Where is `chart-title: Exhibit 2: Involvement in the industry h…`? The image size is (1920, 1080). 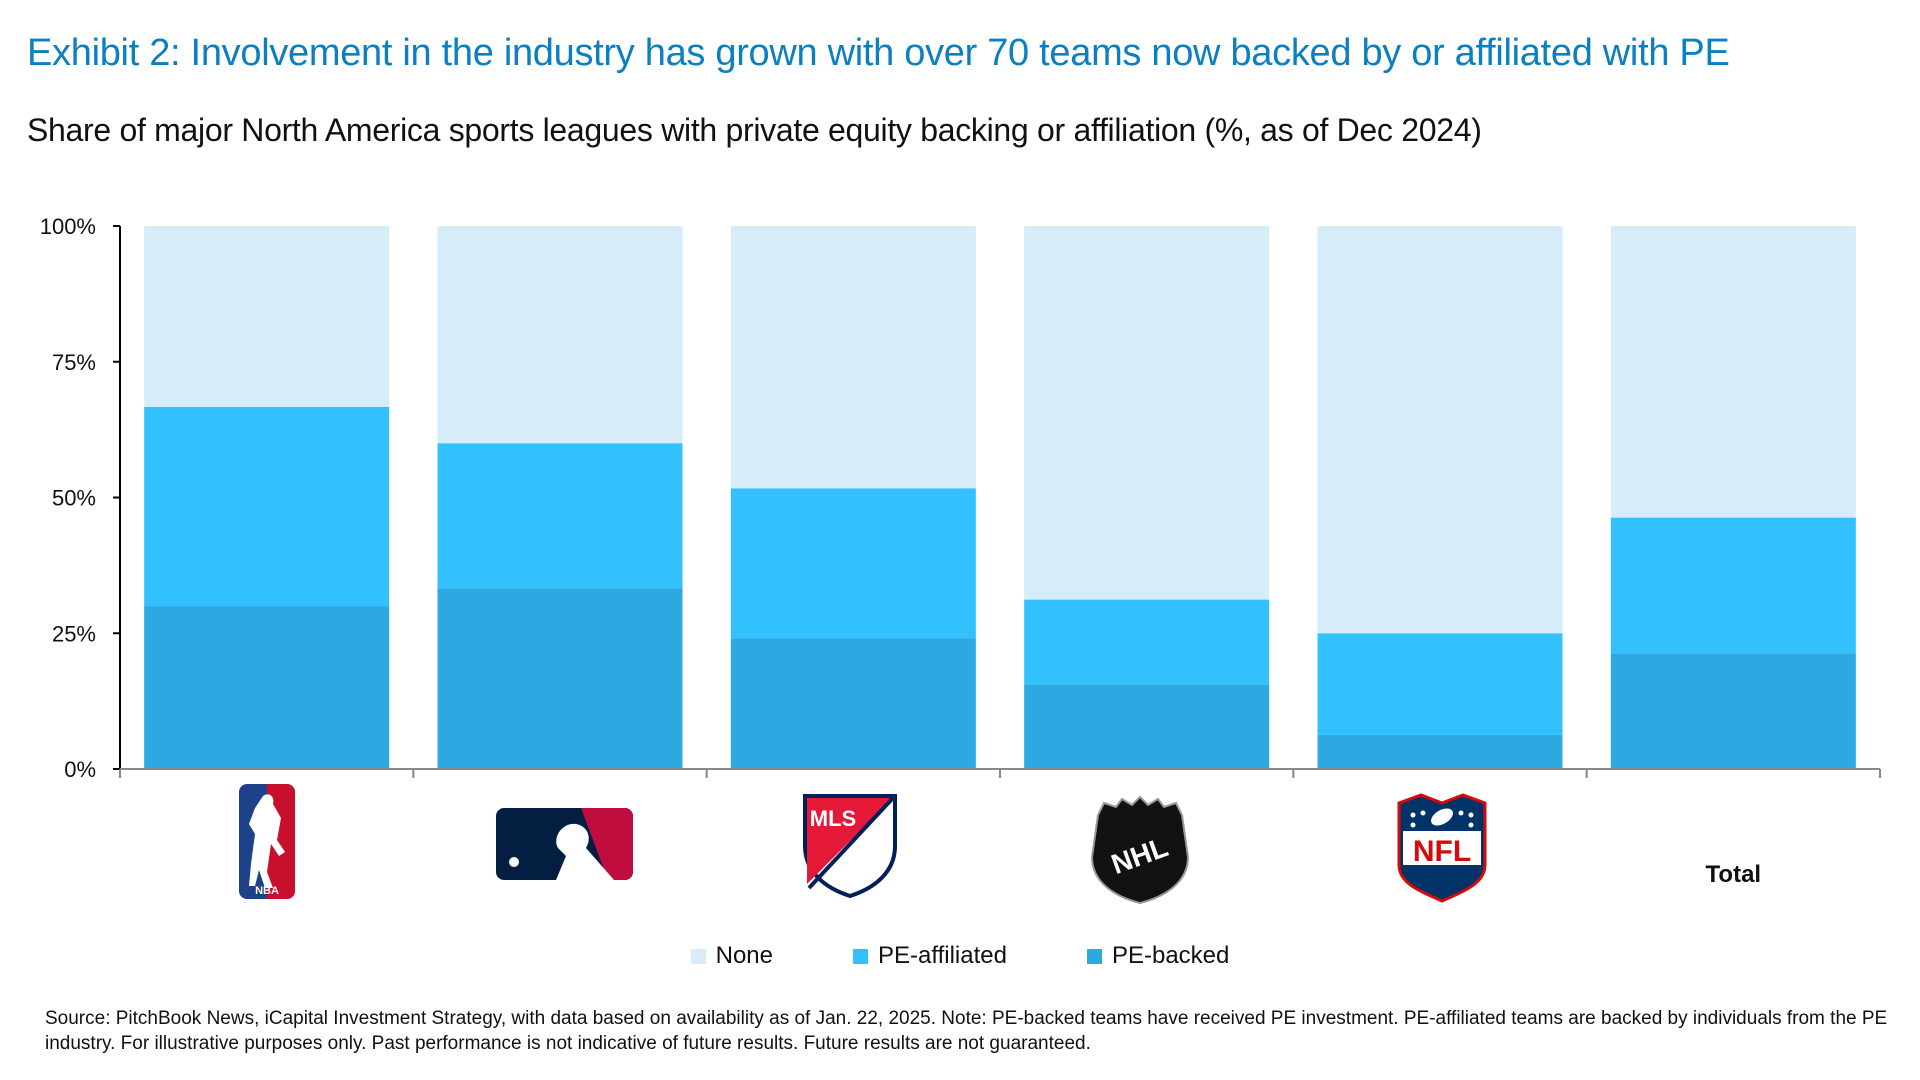
chart-title: Exhibit 2: Involvement in the industry h… is located at coordinates (878, 53).